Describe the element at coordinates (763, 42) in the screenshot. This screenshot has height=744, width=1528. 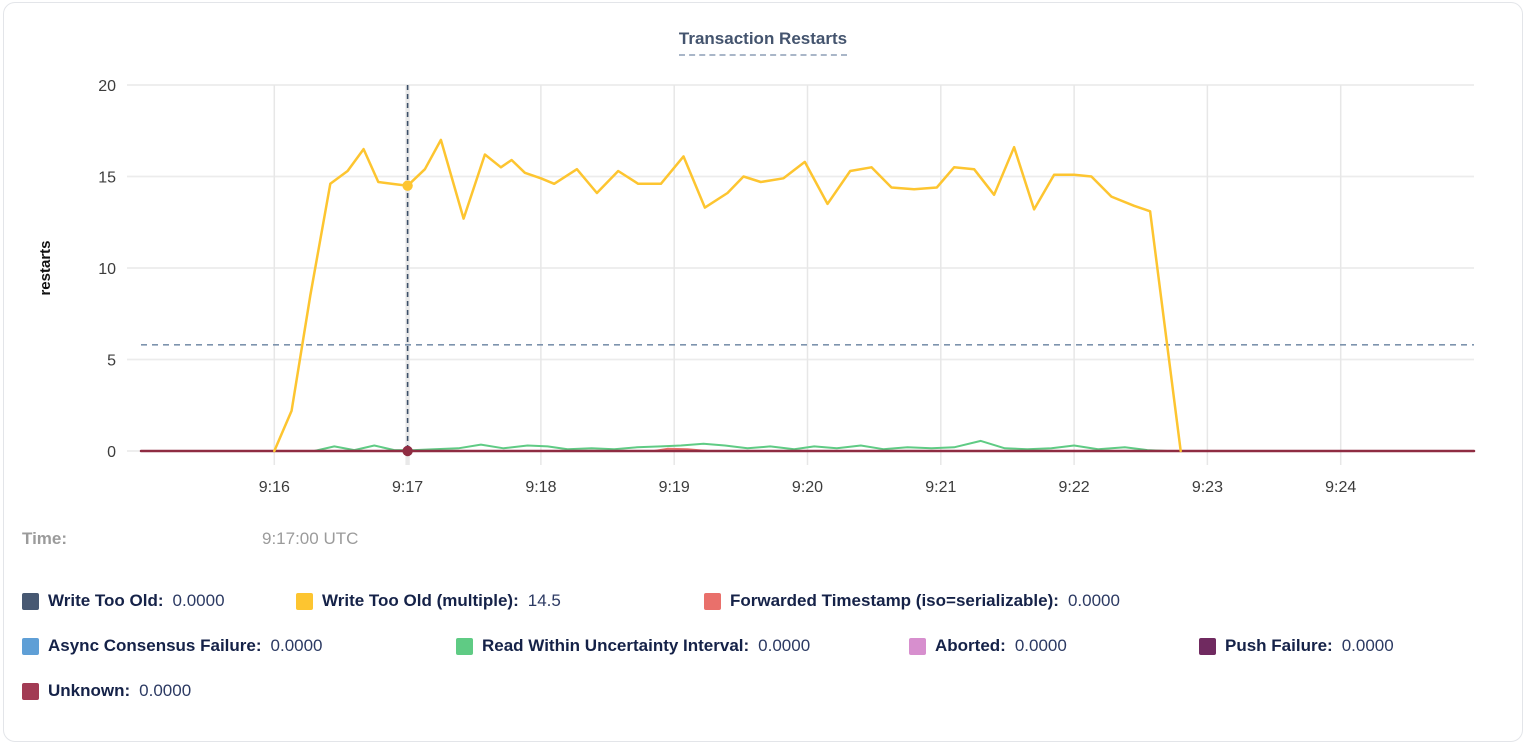
I see `chart-title: Transaction Restarts` at that location.